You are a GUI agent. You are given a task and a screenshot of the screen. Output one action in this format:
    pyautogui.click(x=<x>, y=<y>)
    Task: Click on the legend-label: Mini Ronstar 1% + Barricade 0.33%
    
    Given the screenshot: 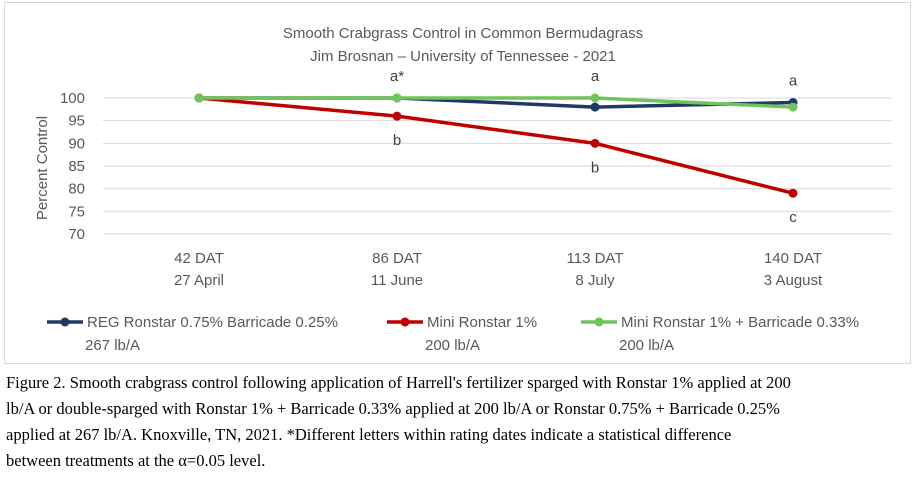 What is the action you would take?
    pyautogui.click(x=740, y=322)
    